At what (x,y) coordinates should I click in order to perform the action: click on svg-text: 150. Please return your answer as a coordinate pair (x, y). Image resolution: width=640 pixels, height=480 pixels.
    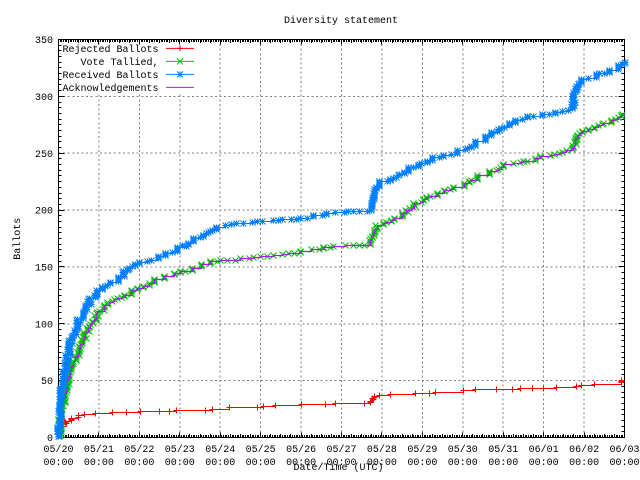
    Looking at the image, I should click on (44, 269).